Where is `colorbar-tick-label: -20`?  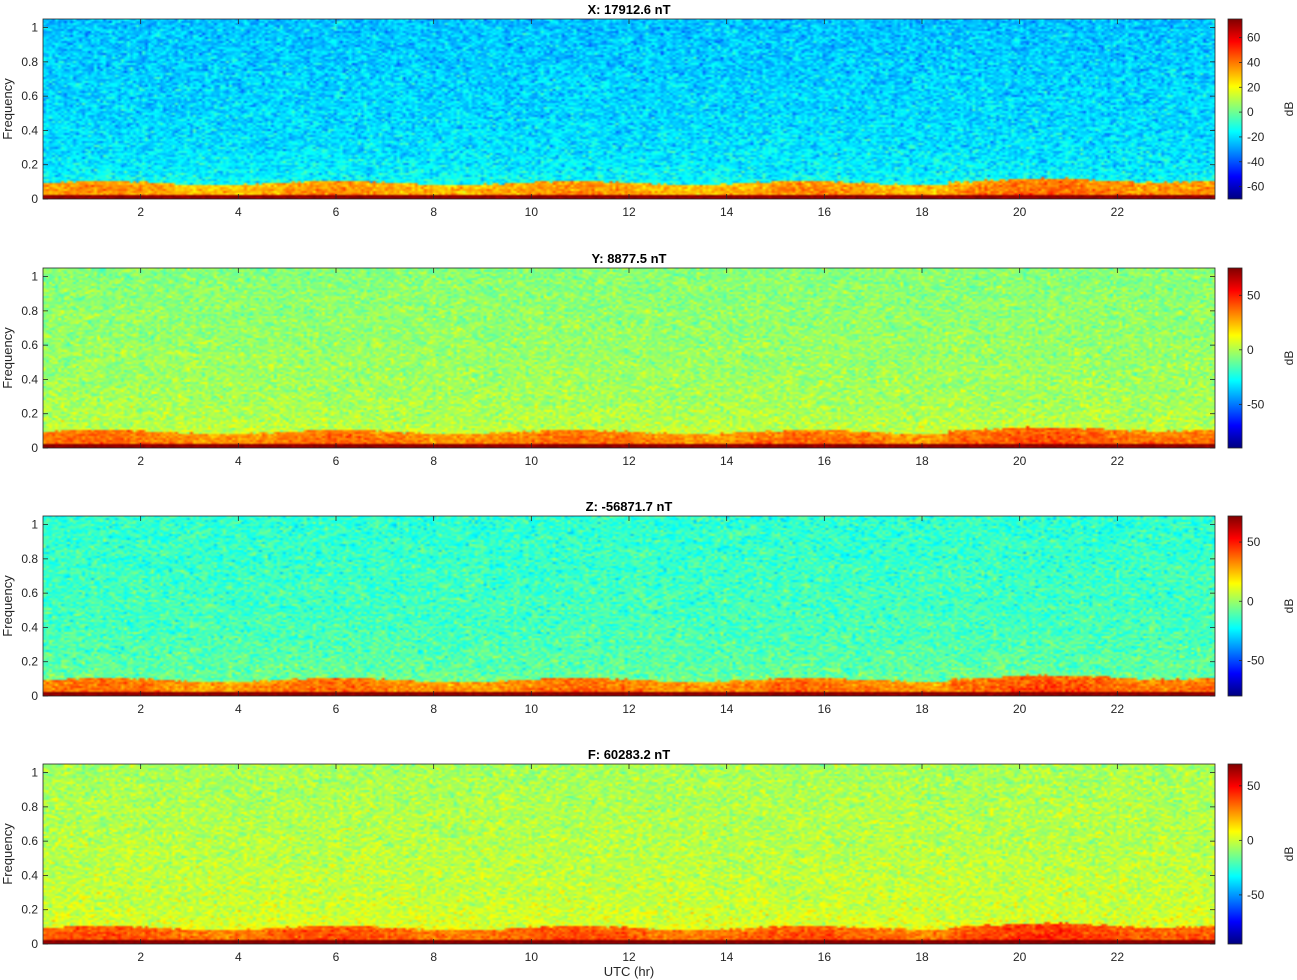
colorbar-tick-label: -20 is located at coordinates (1256, 137).